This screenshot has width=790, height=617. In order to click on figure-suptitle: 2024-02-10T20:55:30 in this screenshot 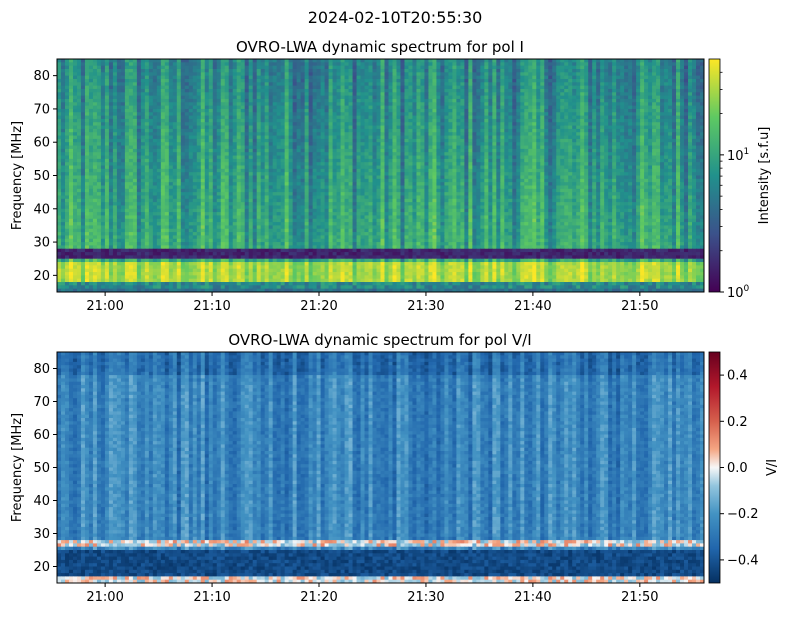, I will do `click(395, 17)`.